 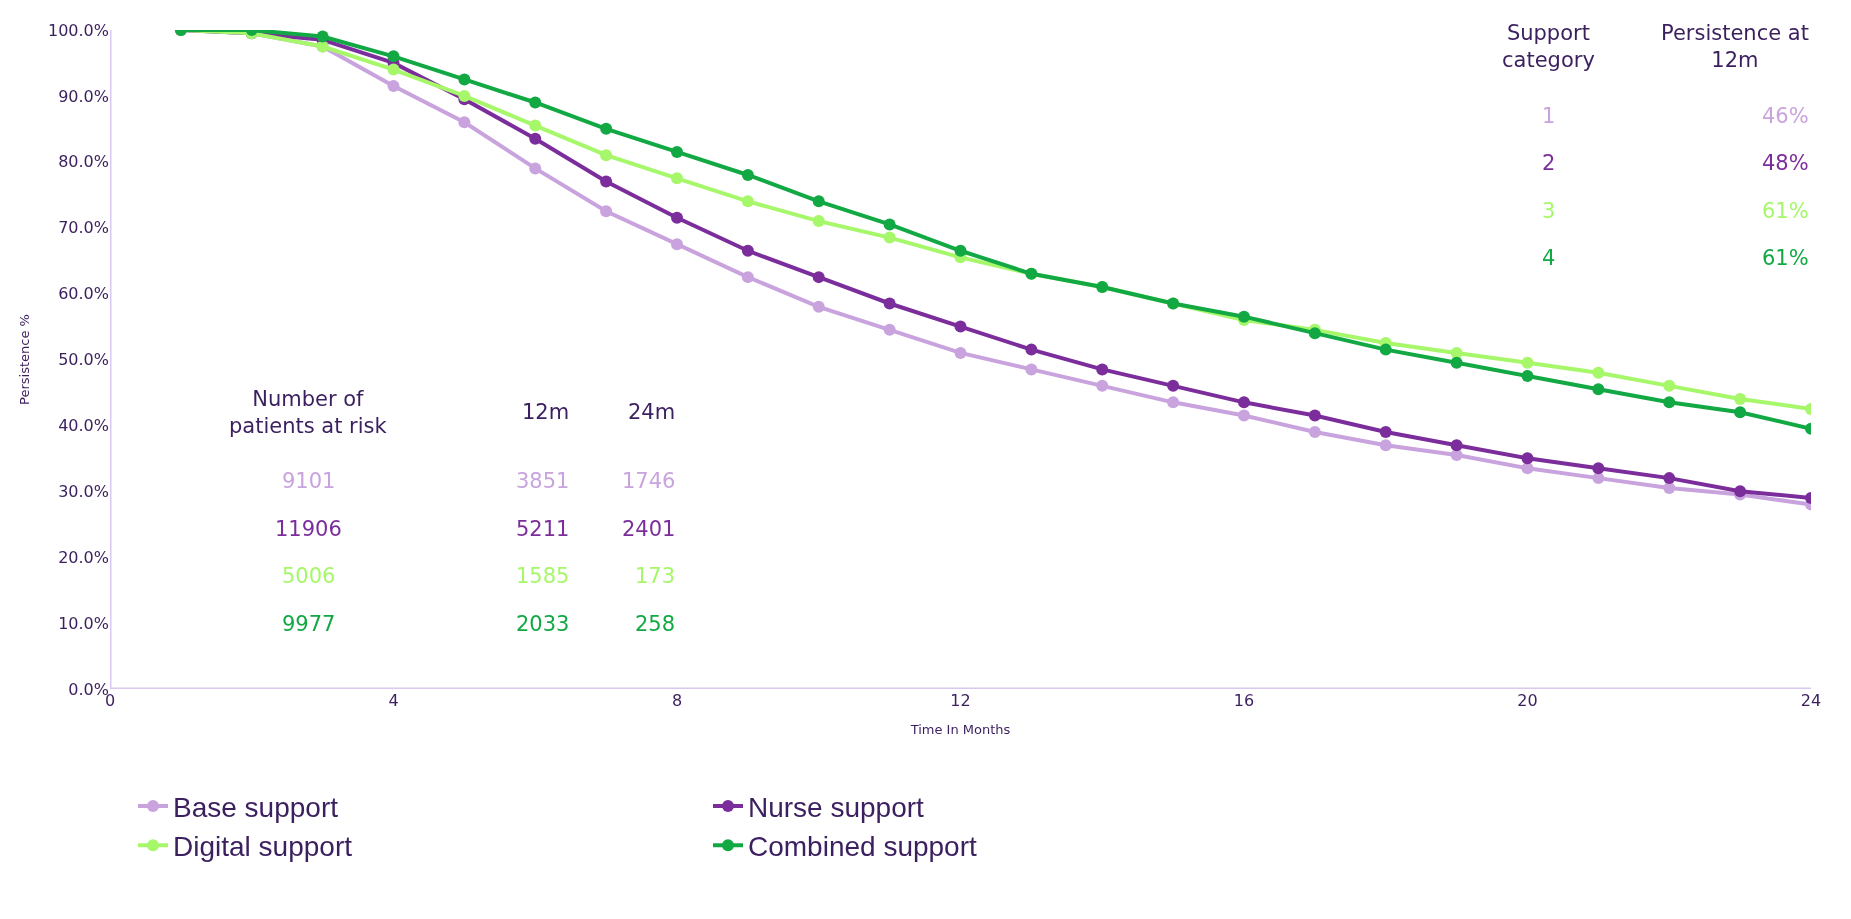 What do you see at coordinates (263, 847) in the screenshot?
I see `legend-label: Digital support` at bounding box center [263, 847].